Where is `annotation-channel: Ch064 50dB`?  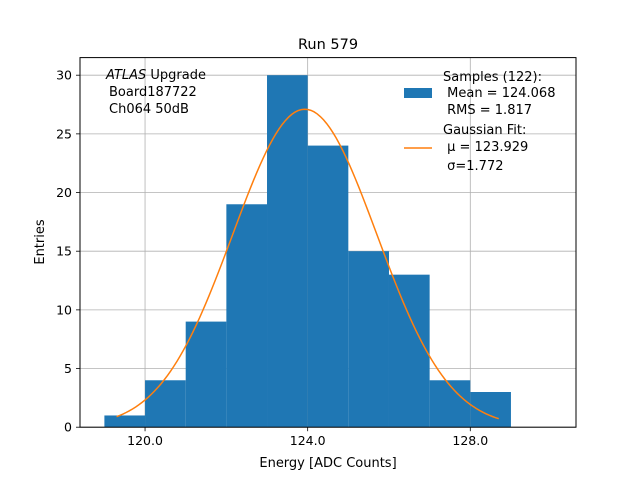 annotation-channel: Ch064 50dB is located at coordinates (149, 109).